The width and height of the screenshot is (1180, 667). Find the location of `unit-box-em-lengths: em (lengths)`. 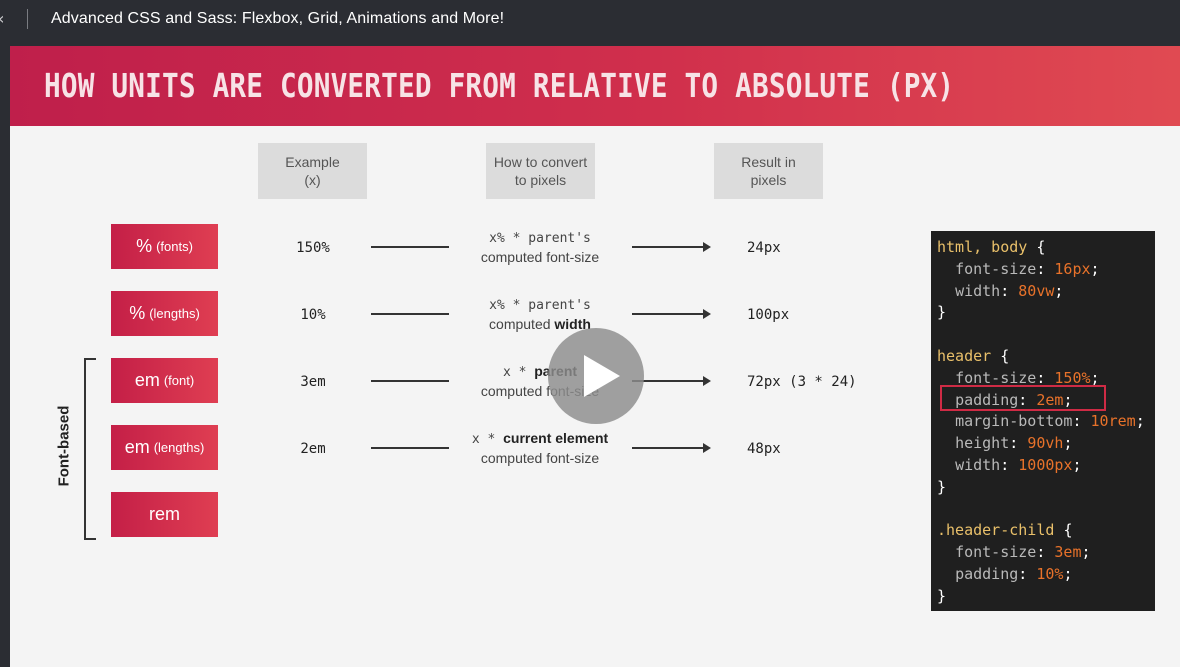

unit-box-em-lengths: em (lengths) is located at coordinates (164, 447).